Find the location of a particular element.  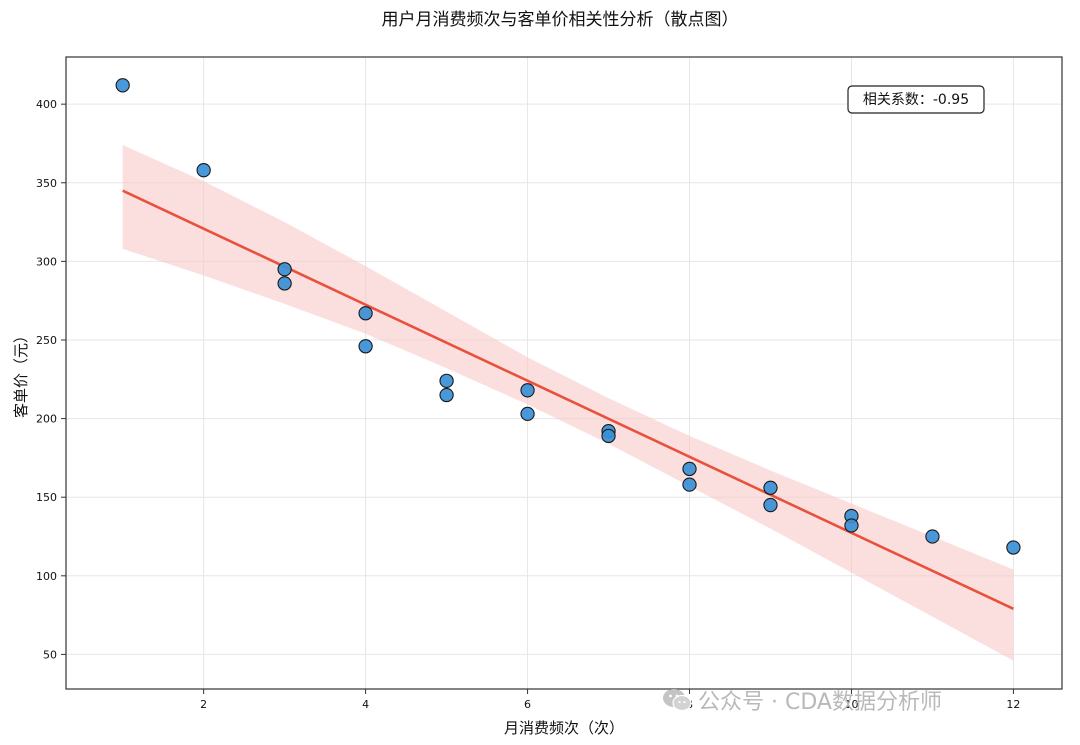

x-axis-label: 月消费频次（次） is located at coordinates (564, 728).